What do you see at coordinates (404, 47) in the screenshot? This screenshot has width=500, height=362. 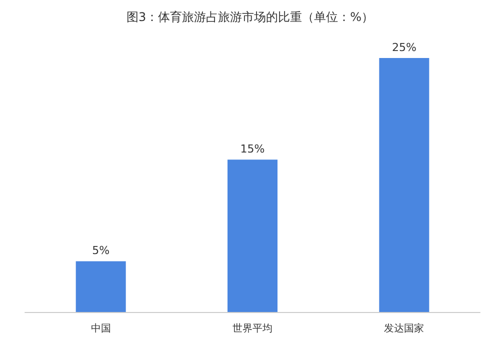 I see `data-label: 25%` at bounding box center [404, 47].